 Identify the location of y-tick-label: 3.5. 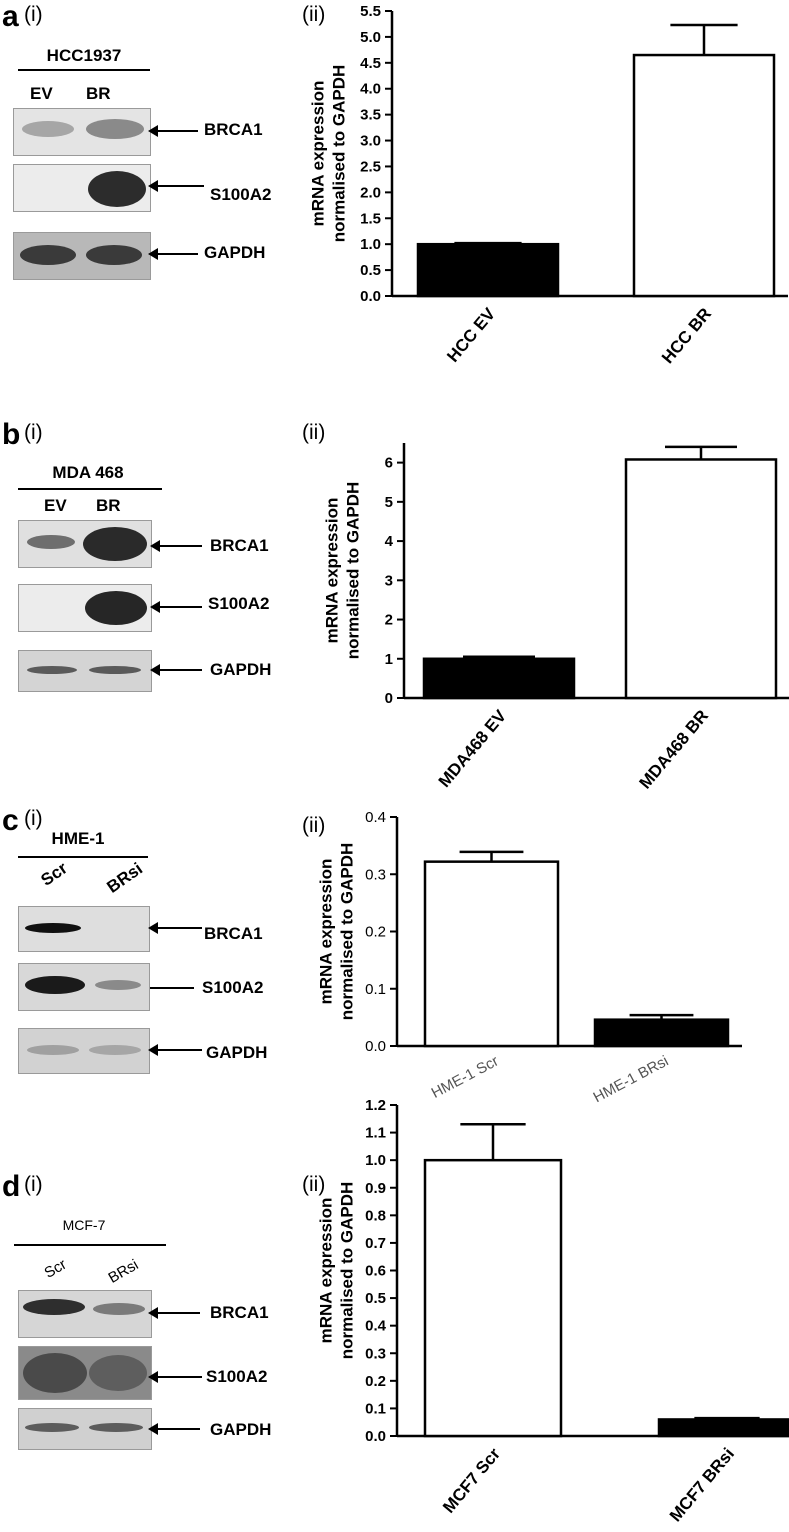
(370, 115).